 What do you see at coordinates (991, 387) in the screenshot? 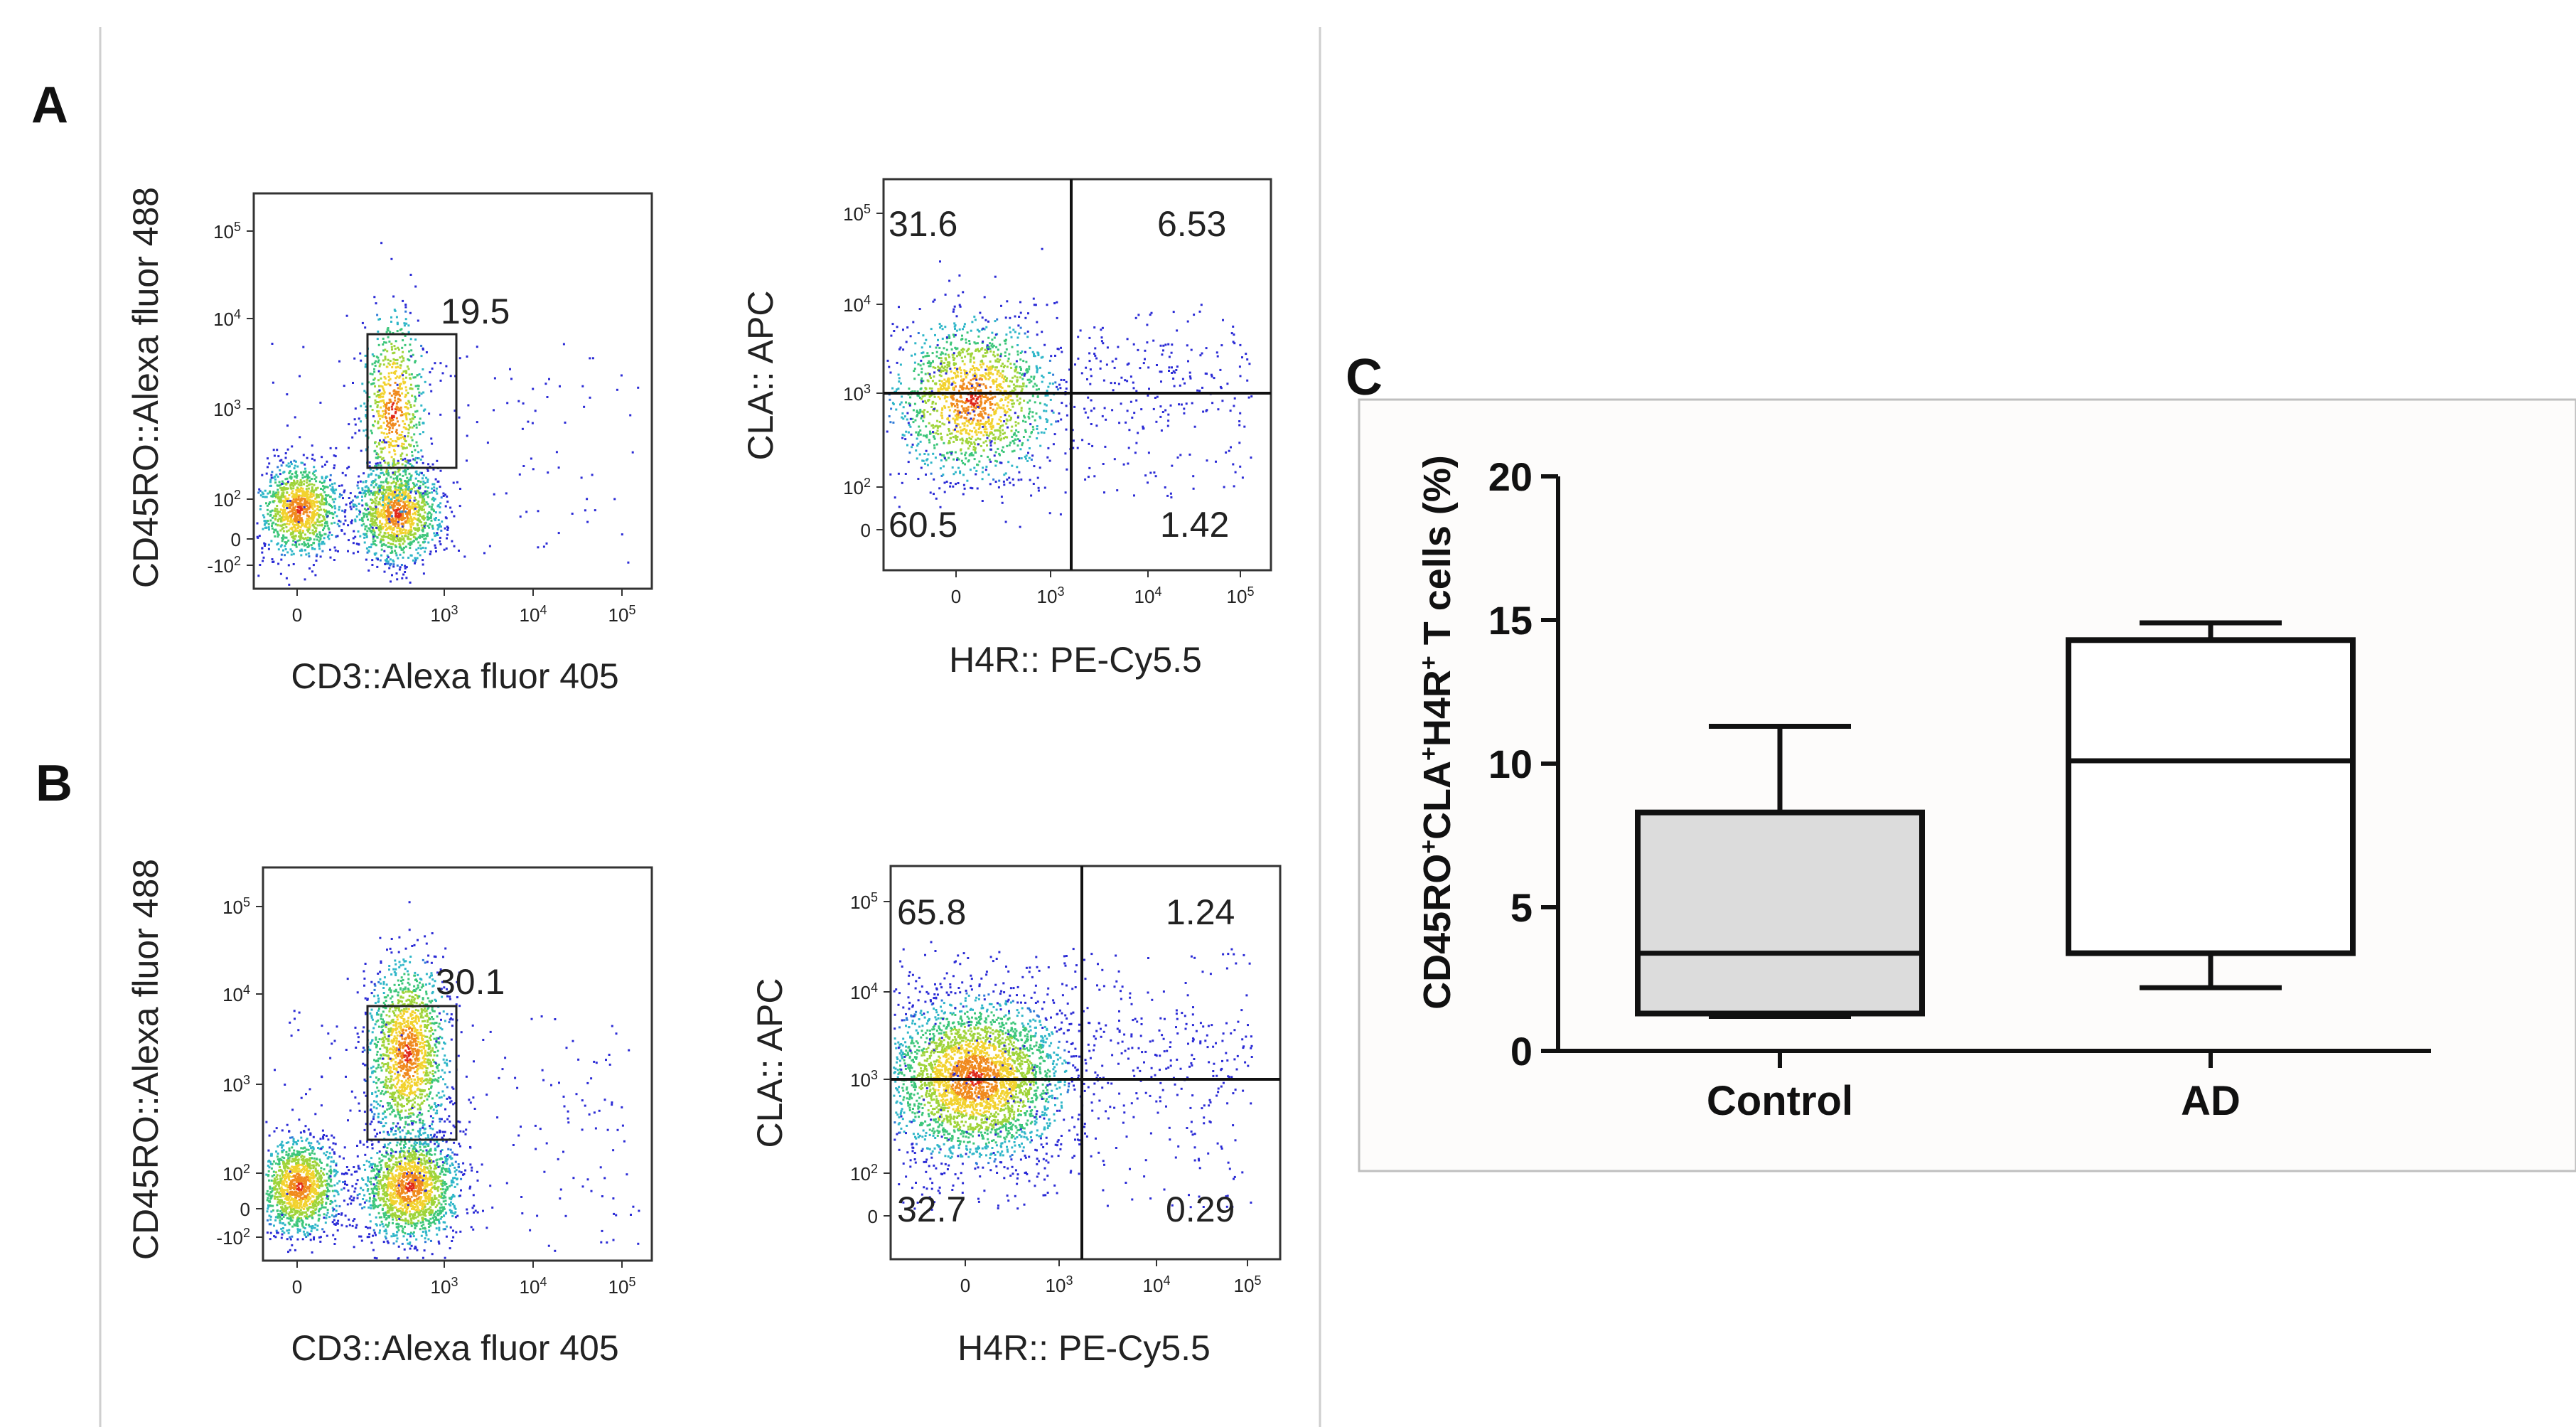
I see `population-main` at bounding box center [991, 387].